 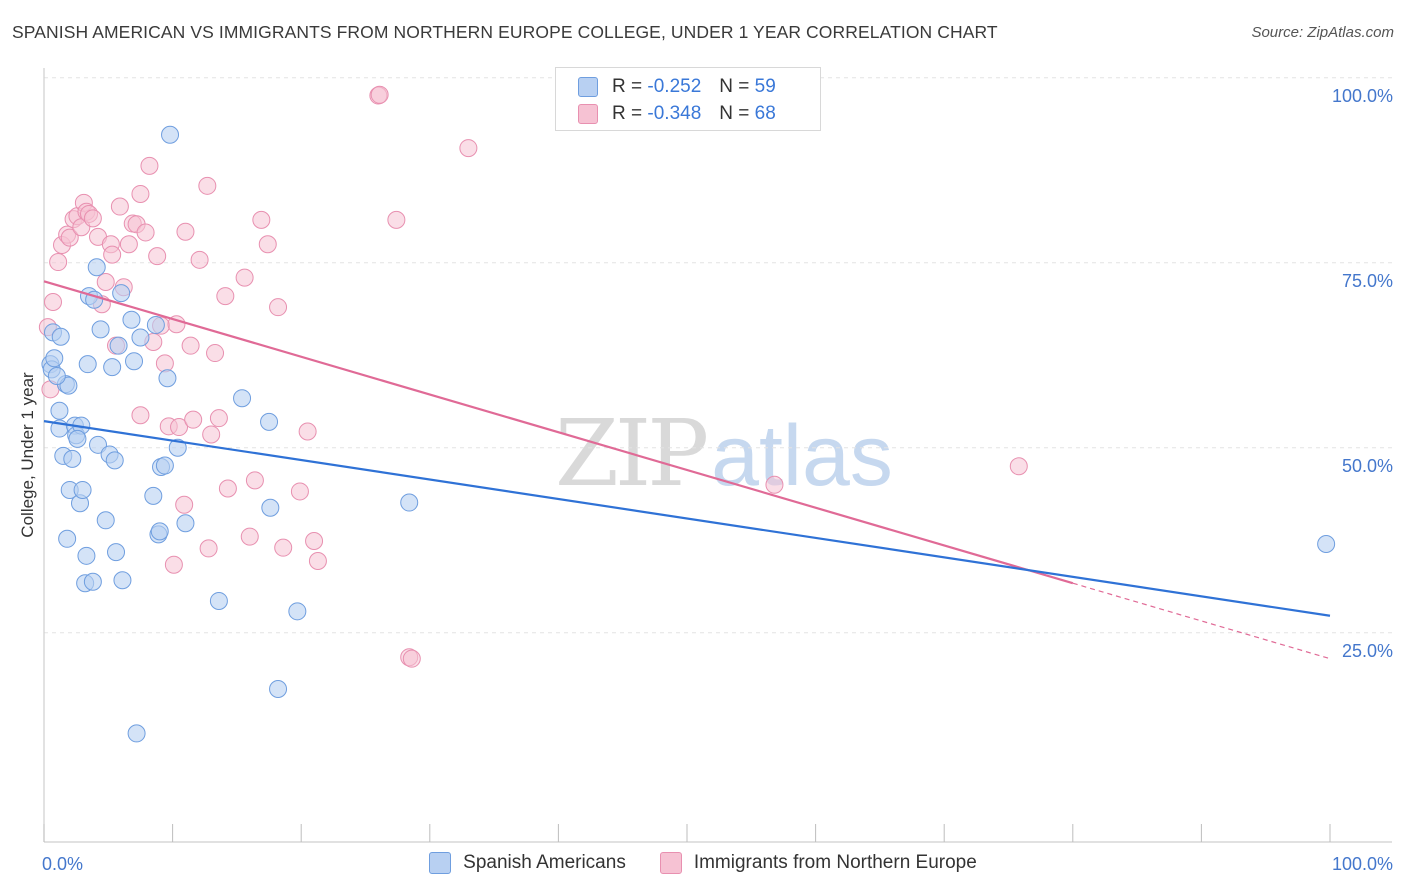 What do you see at coordinates (835, 862) in the screenshot?
I see `legend-label-northern-europe: Immigrants from Northern Europe` at bounding box center [835, 862].